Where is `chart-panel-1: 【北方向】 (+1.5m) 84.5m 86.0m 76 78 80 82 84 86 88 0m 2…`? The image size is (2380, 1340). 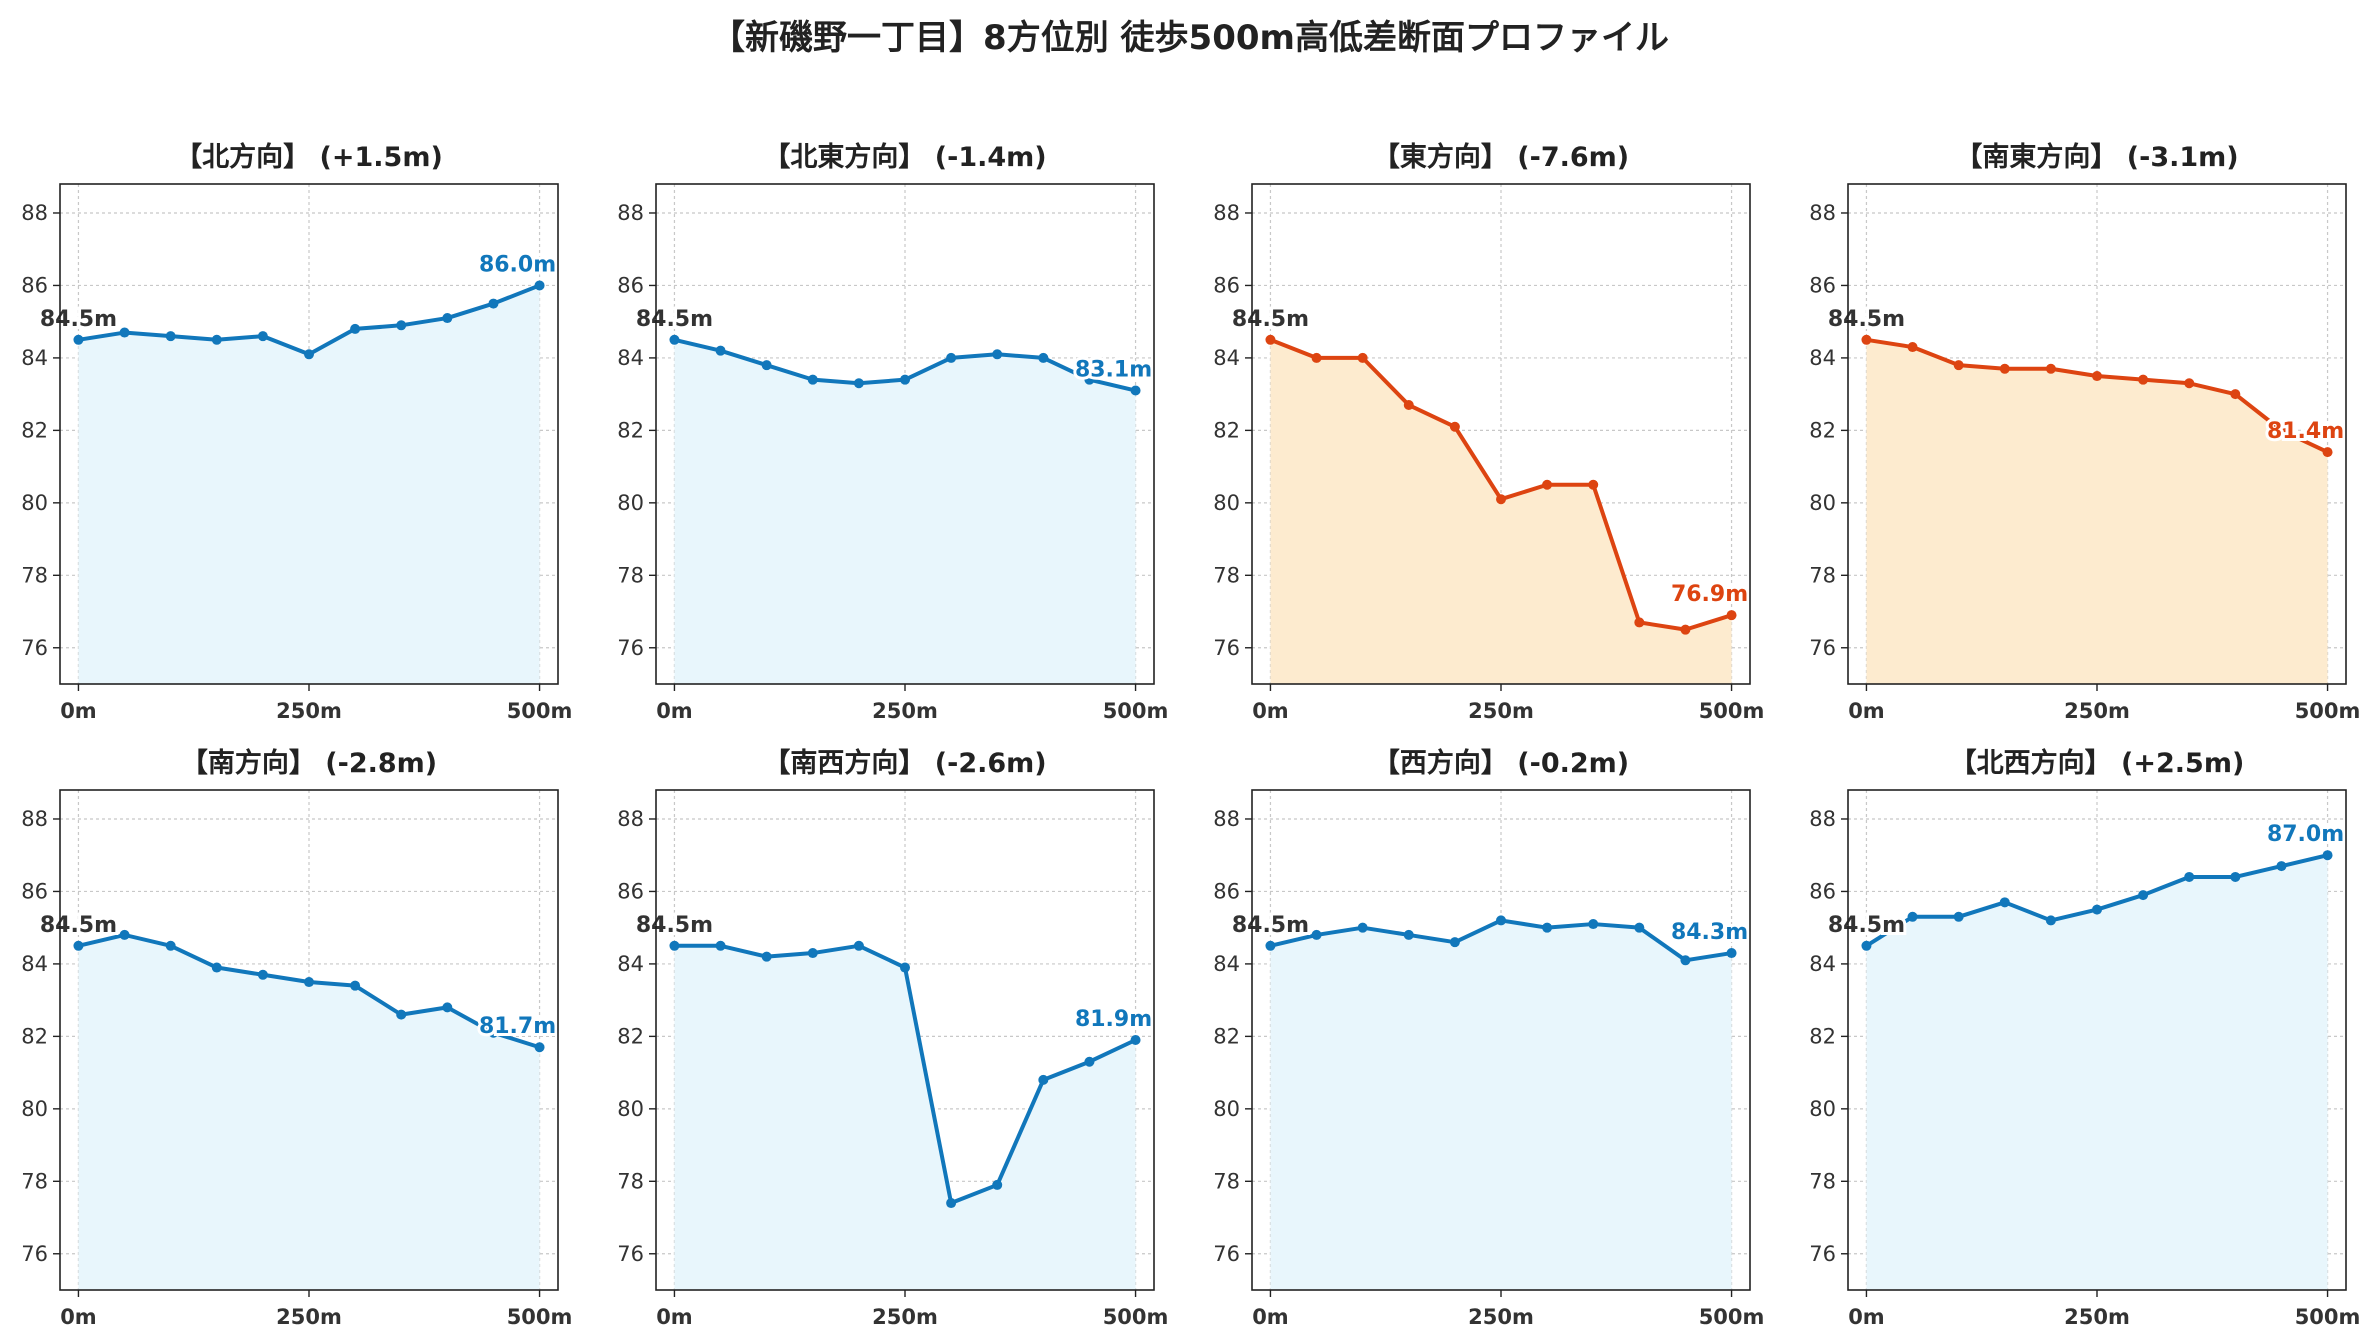 chart-panel-1: 【北方向】 (+1.5m) 84.5m 86.0m 76 78 80 82 84 86 88 0m 2… is located at coordinates (296, 432).